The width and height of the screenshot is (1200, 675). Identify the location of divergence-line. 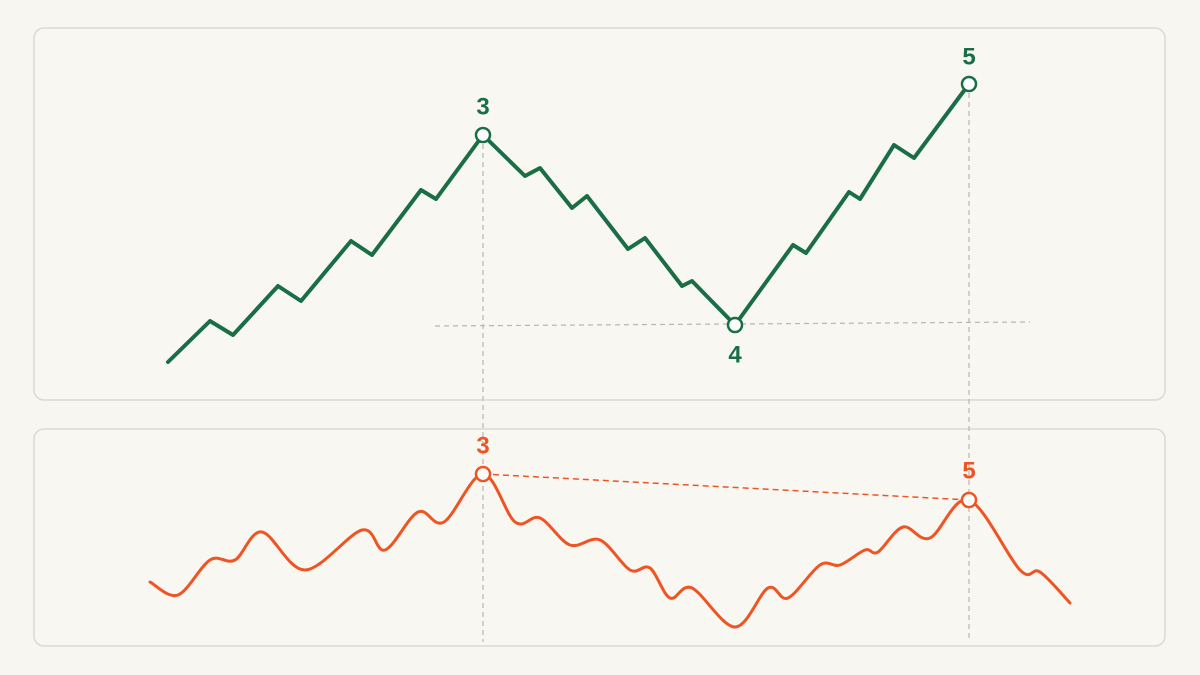
(726, 487).